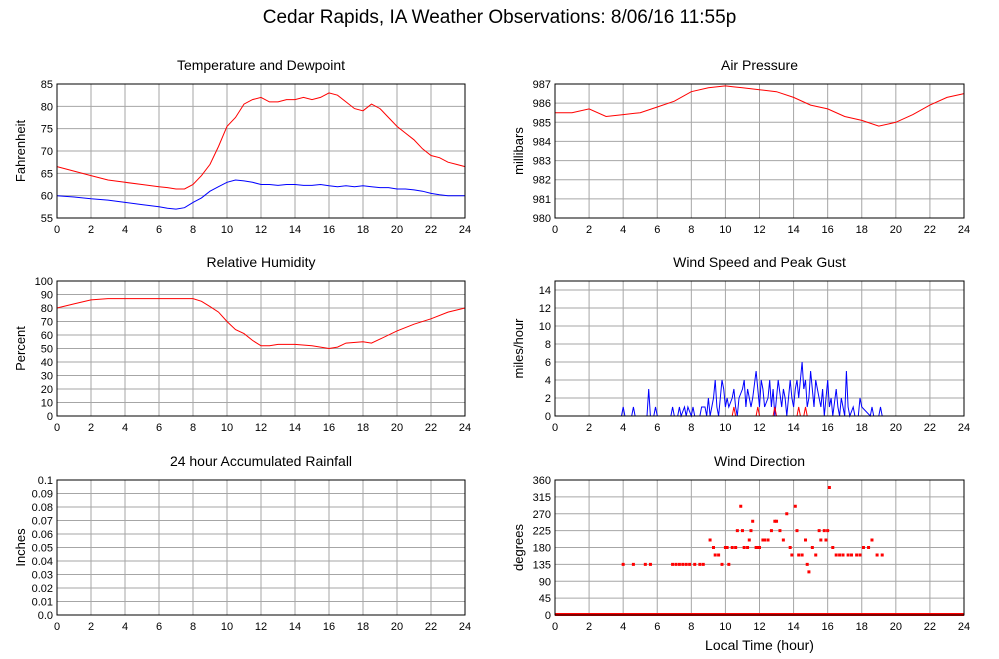 Image resolution: width=999 pixels, height=659 pixels. Describe the element at coordinates (930, 627) in the screenshot. I see `wind-direction-x-tick-label: 22` at that location.